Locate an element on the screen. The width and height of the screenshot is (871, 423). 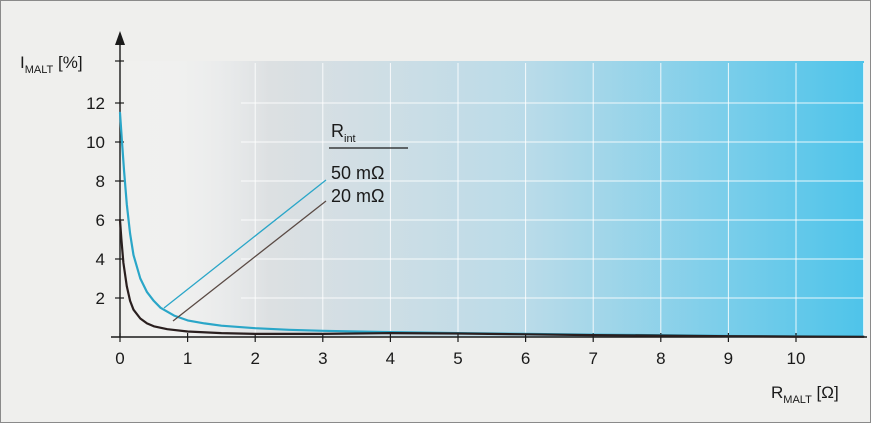
y-axis-arrow is located at coordinates (120, 38).